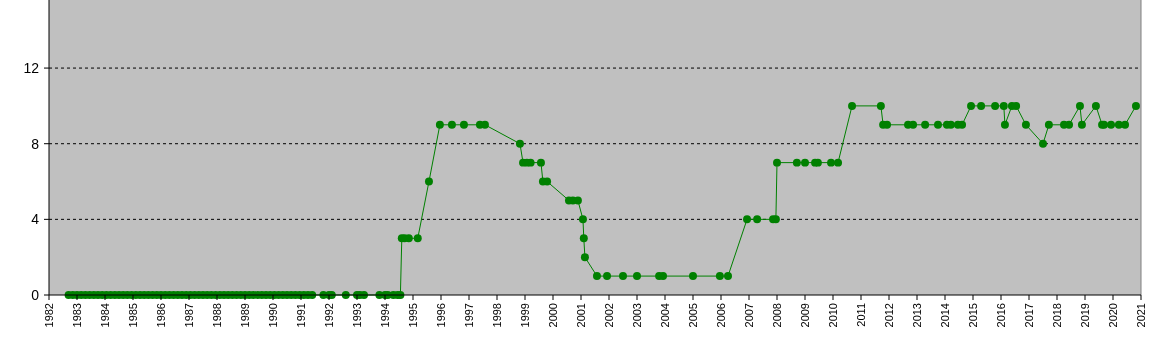 Image resolution: width=1163 pixels, height=345 pixels. I want to click on x-tick-label: 1989, so click(244, 315).